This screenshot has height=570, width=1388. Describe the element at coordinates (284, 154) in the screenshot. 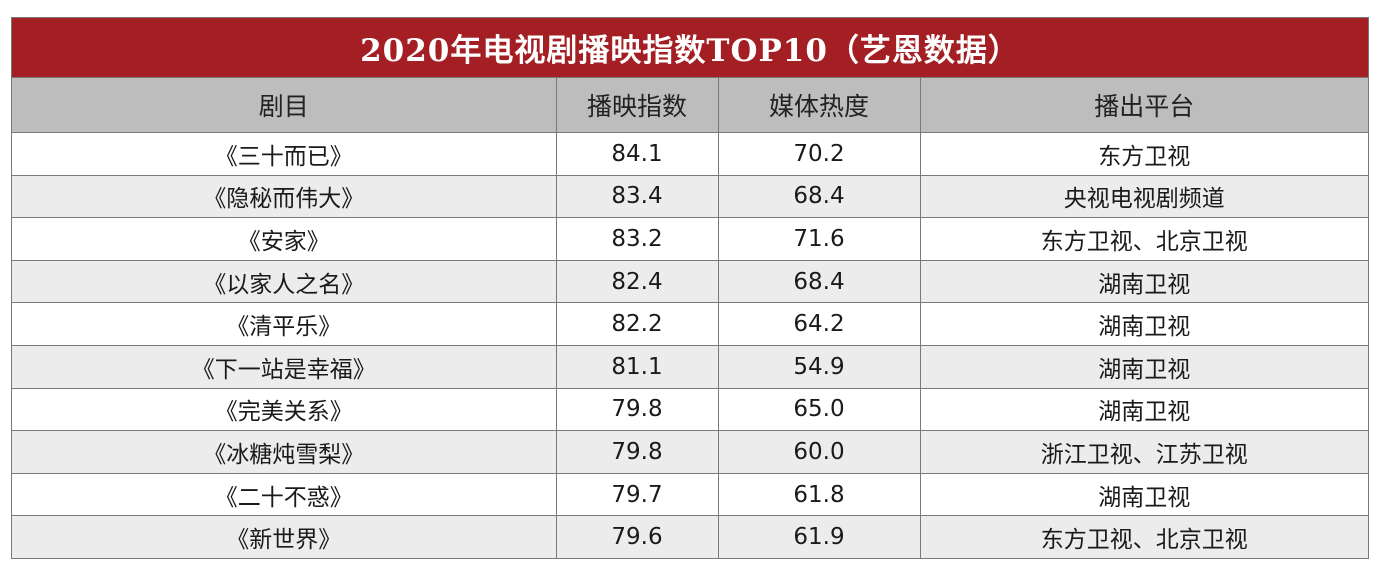

I see `drama-name-cell: 《三十而已》` at that location.